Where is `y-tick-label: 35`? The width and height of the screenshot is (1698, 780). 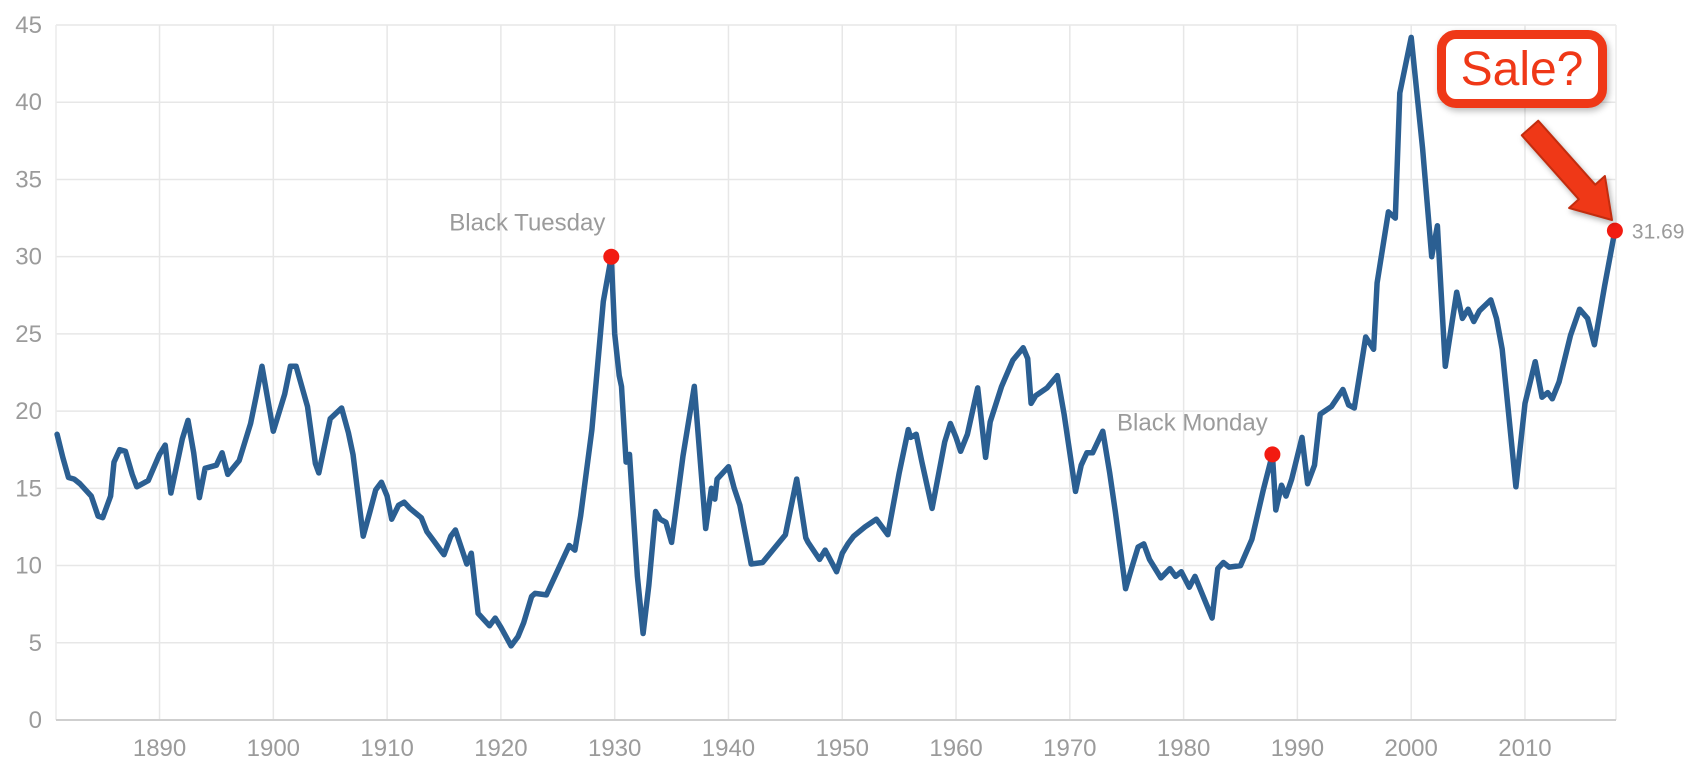
y-tick-label: 35 is located at coordinates (28, 179).